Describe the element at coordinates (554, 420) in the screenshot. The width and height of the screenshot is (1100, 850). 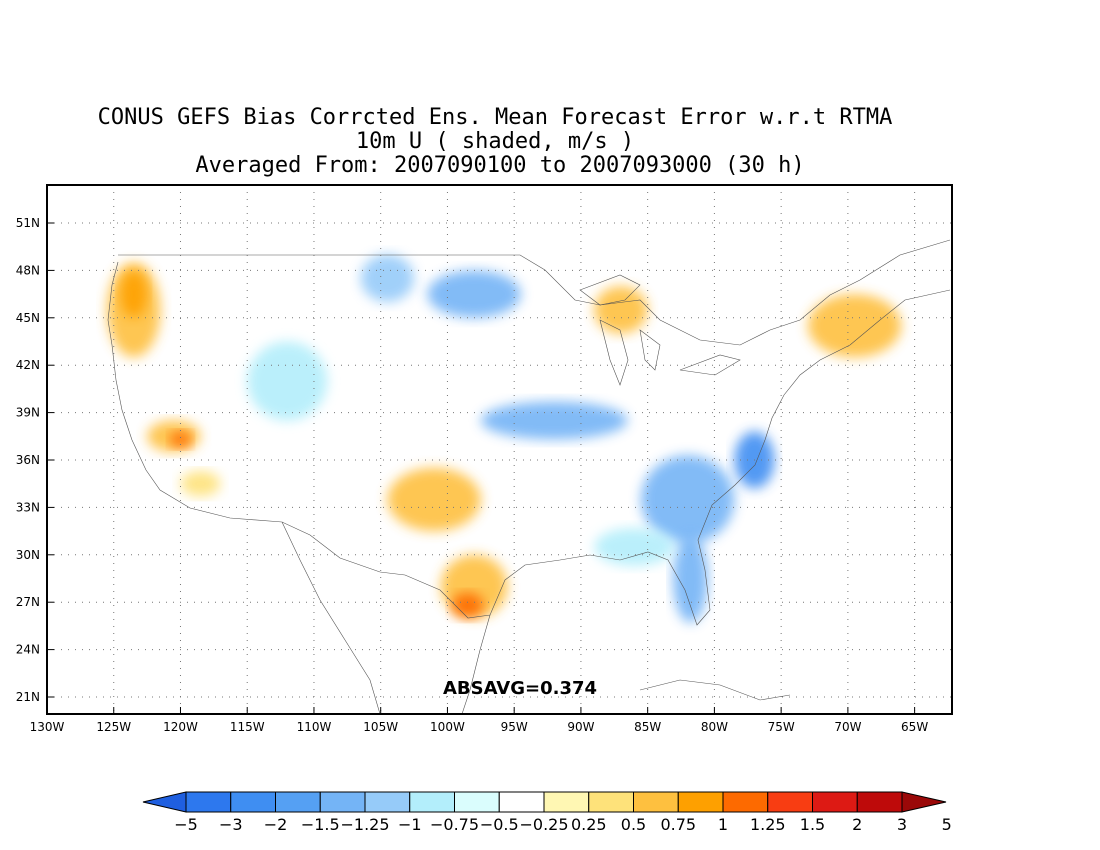
I see `region-central-plains-negative` at that location.